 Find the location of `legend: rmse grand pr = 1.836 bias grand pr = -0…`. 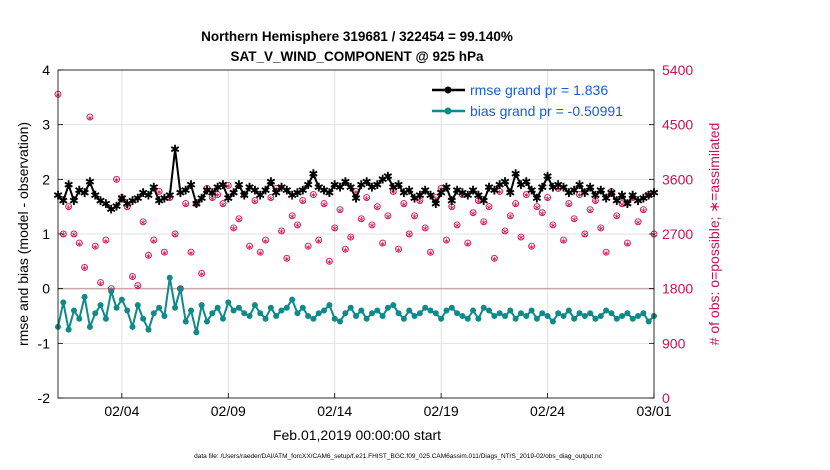

legend: rmse grand pr = 1.836 bias grand pr = -0… is located at coordinates (527, 100).